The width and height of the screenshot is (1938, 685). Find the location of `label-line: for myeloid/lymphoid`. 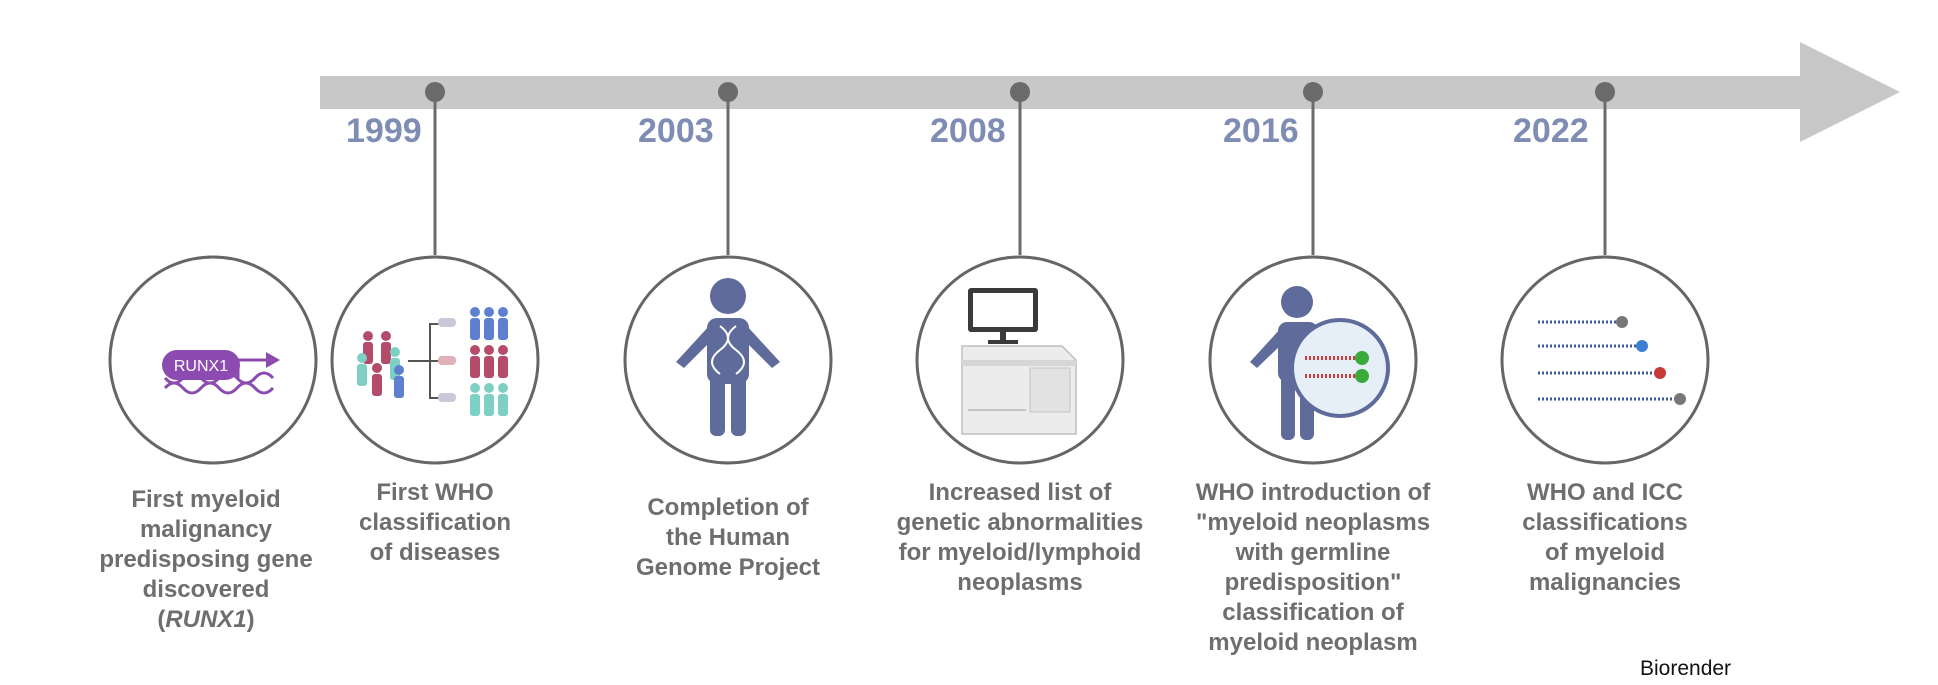

label-line: for myeloid/lymphoid is located at coordinates (1020, 552).